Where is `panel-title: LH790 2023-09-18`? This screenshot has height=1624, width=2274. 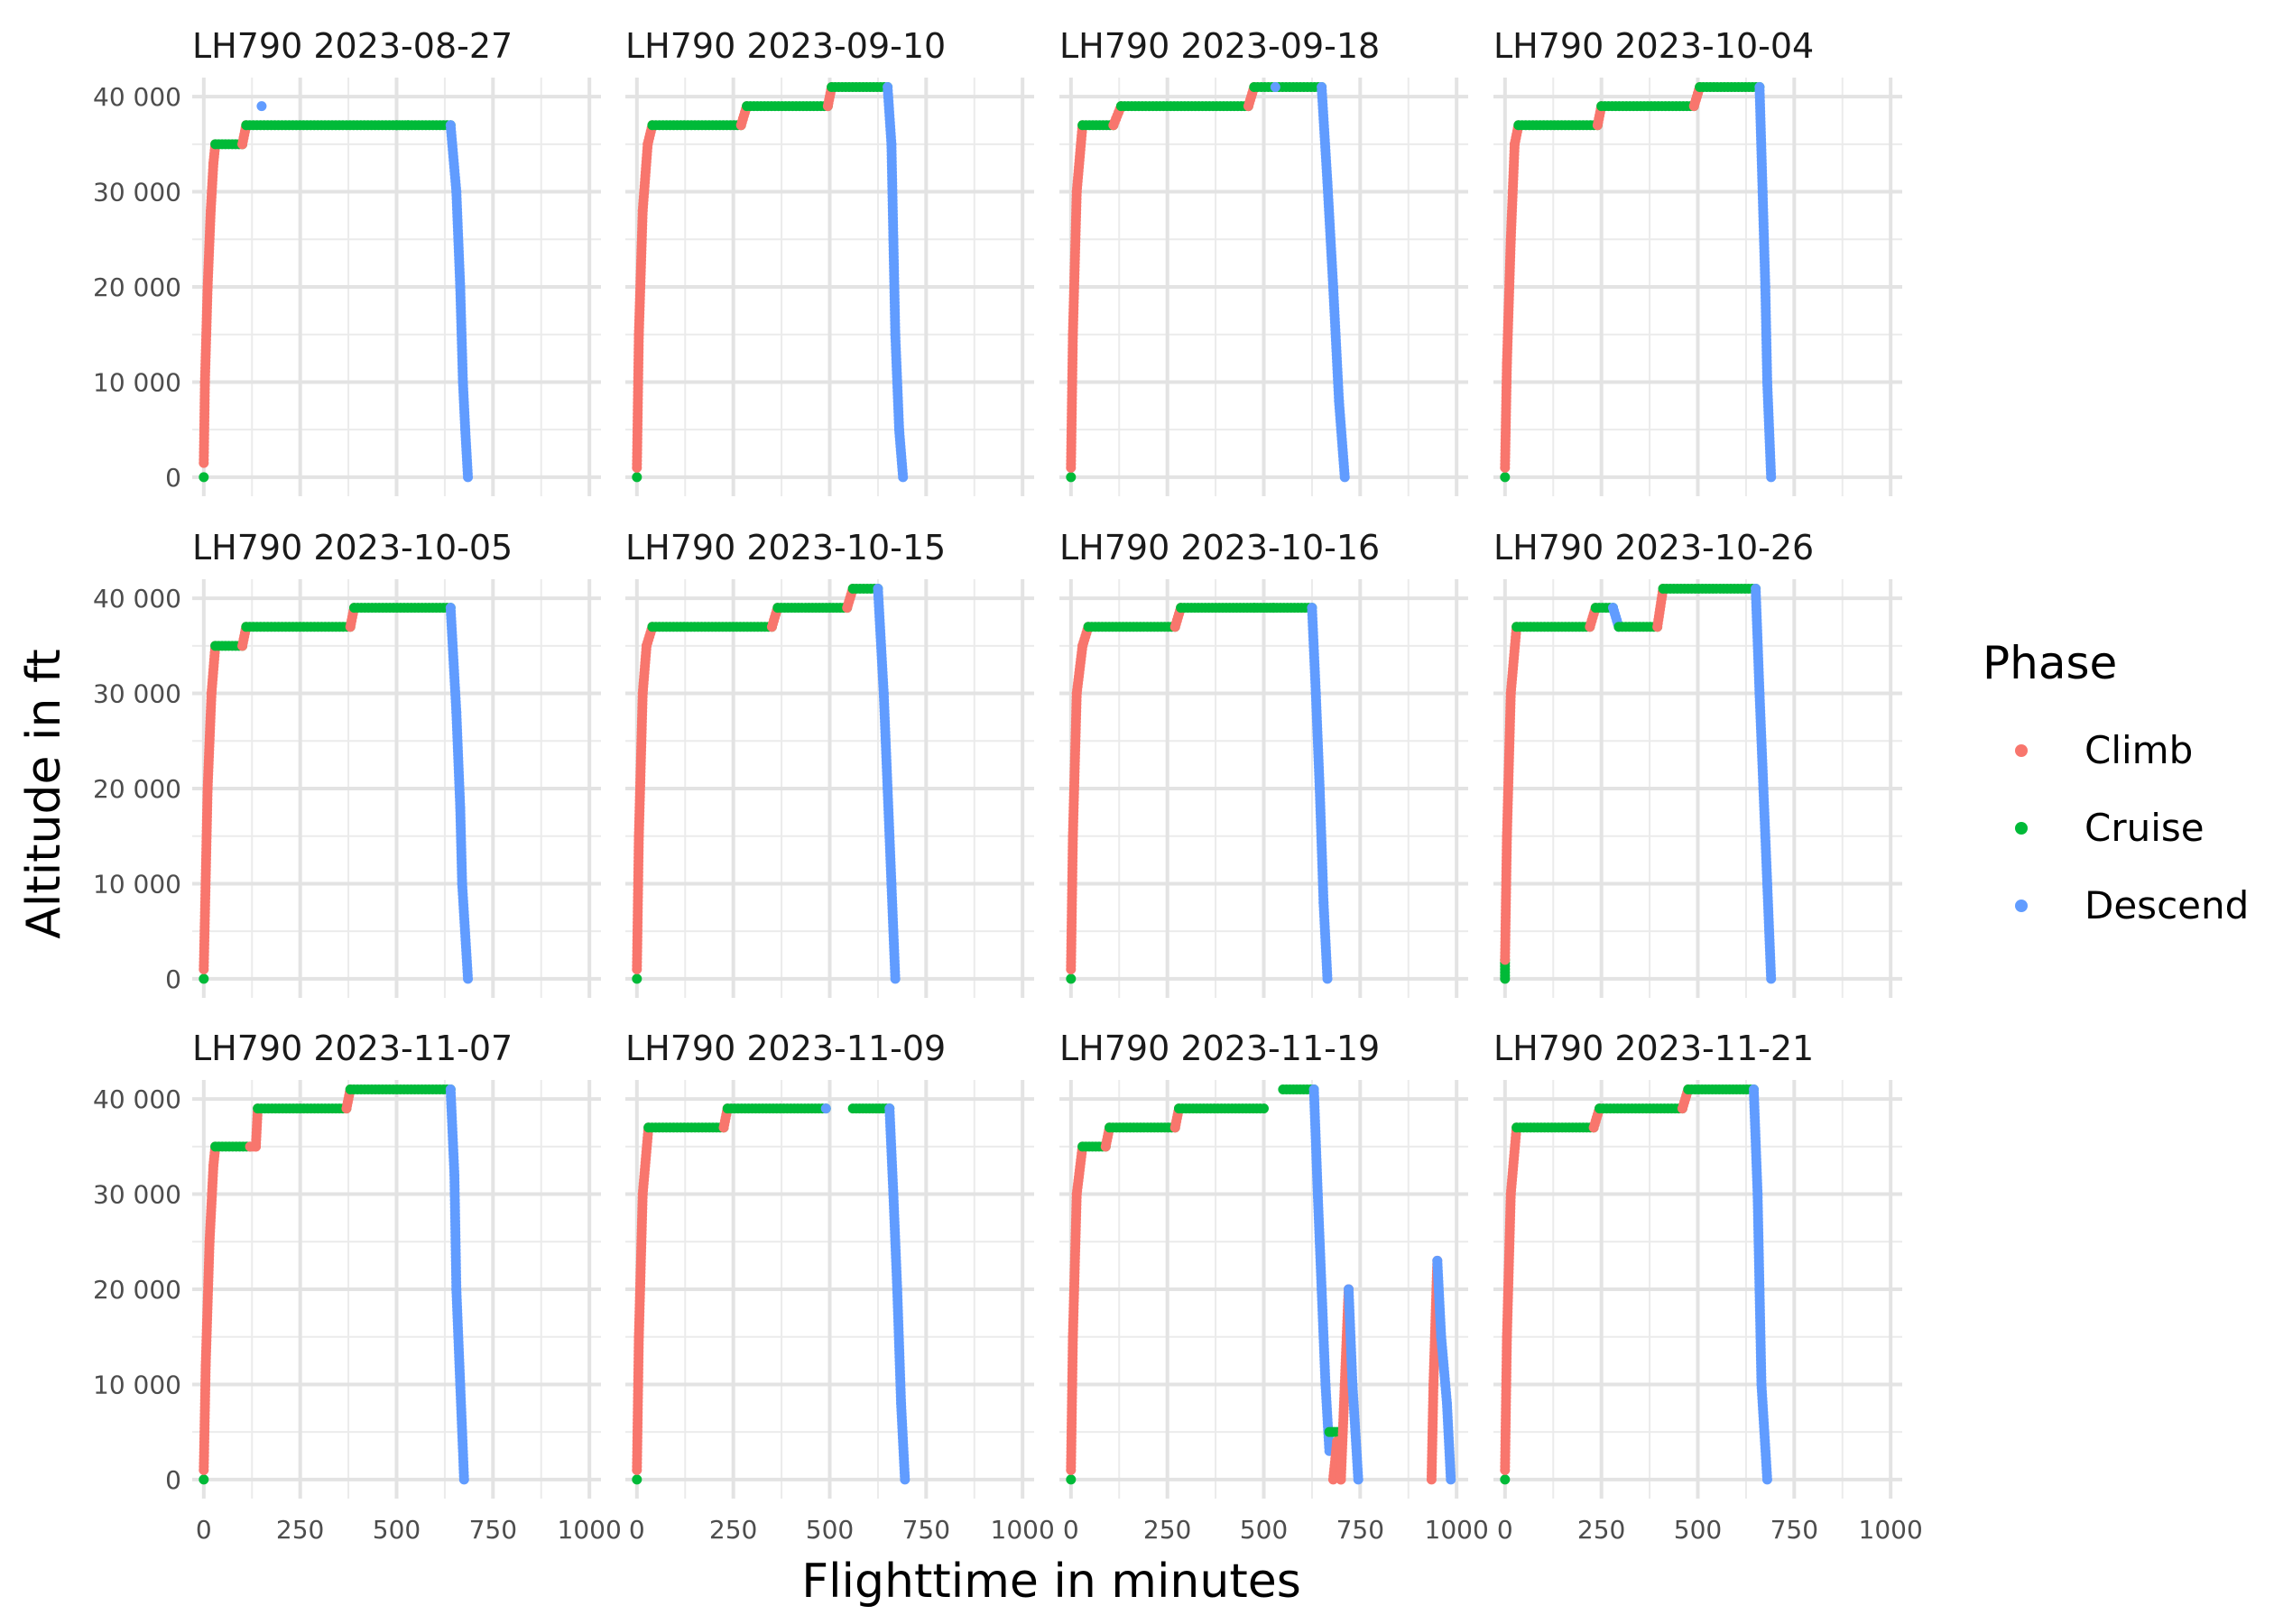 panel-title: LH790 2023-09-18 is located at coordinates (1220, 46).